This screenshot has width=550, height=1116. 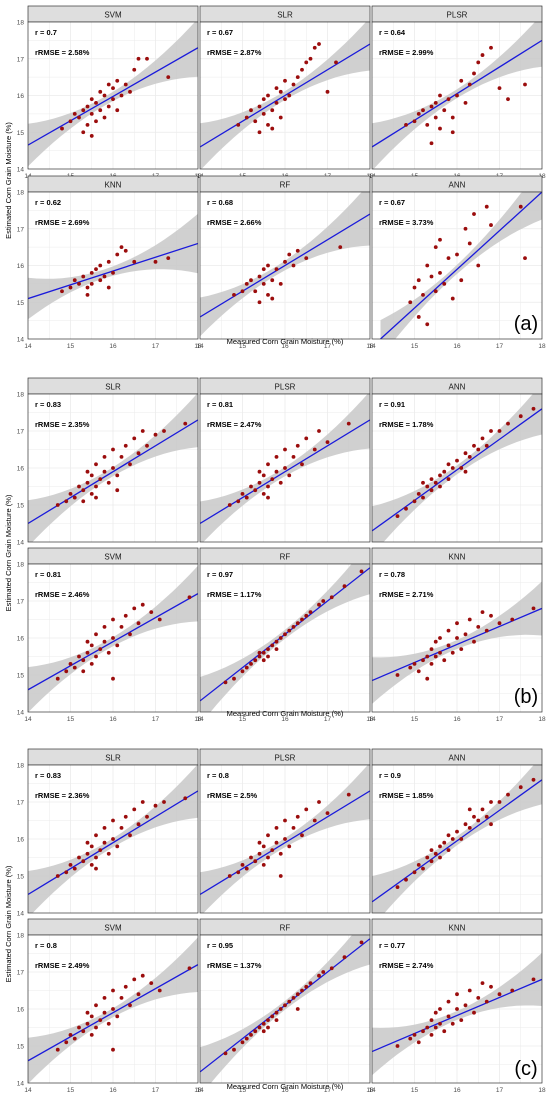 What do you see at coordinates (285, 95) in the screenshot?
I see `fit-line` at bounding box center [285, 95].